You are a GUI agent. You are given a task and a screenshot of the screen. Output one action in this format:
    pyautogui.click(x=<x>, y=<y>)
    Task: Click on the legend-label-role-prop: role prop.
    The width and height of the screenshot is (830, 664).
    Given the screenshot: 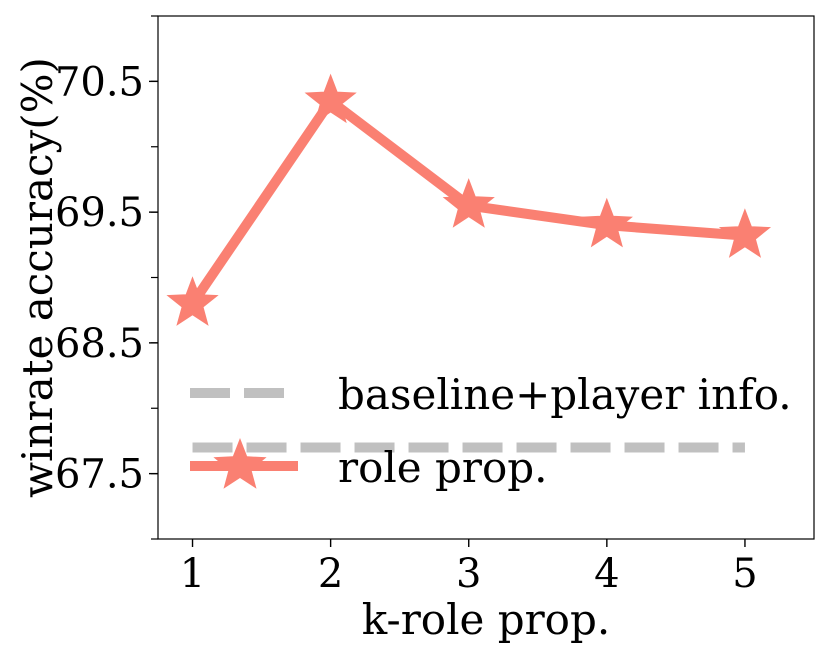 What is the action you would take?
    pyautogui.click(x=443, y=467)
    